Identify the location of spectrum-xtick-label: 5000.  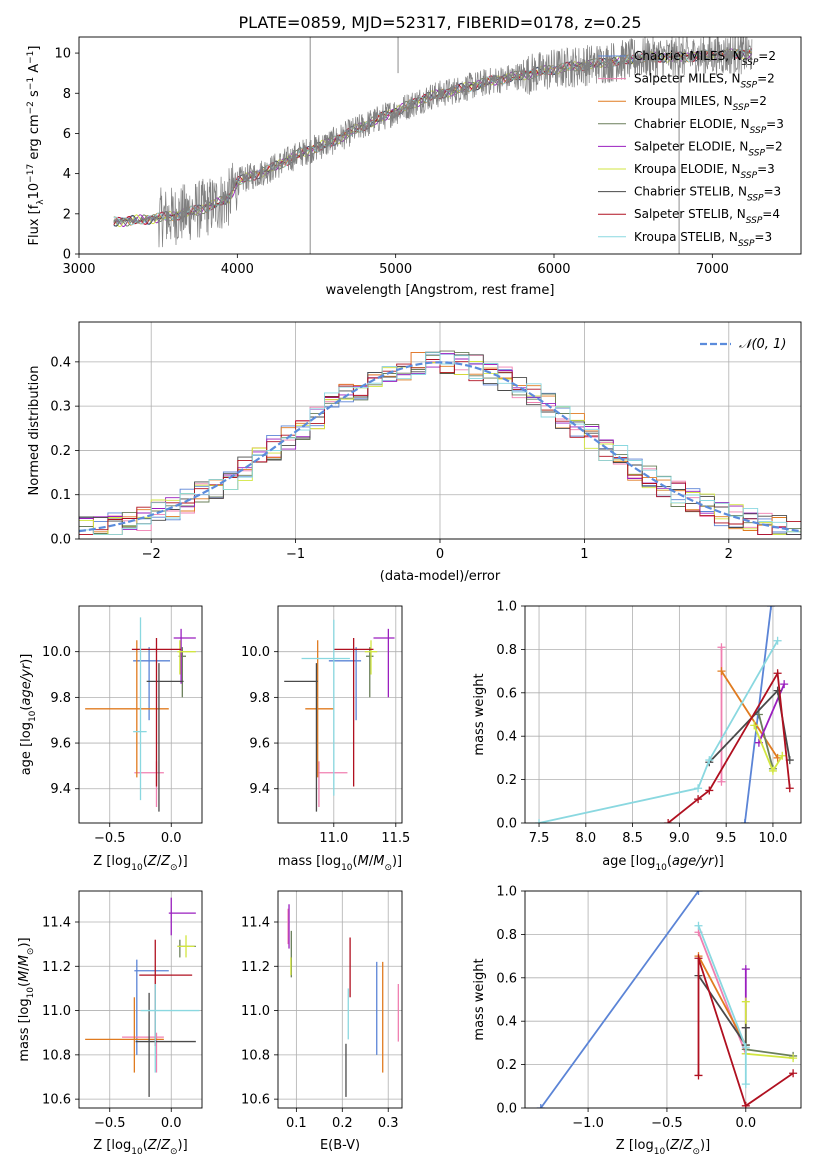
(395, 269).